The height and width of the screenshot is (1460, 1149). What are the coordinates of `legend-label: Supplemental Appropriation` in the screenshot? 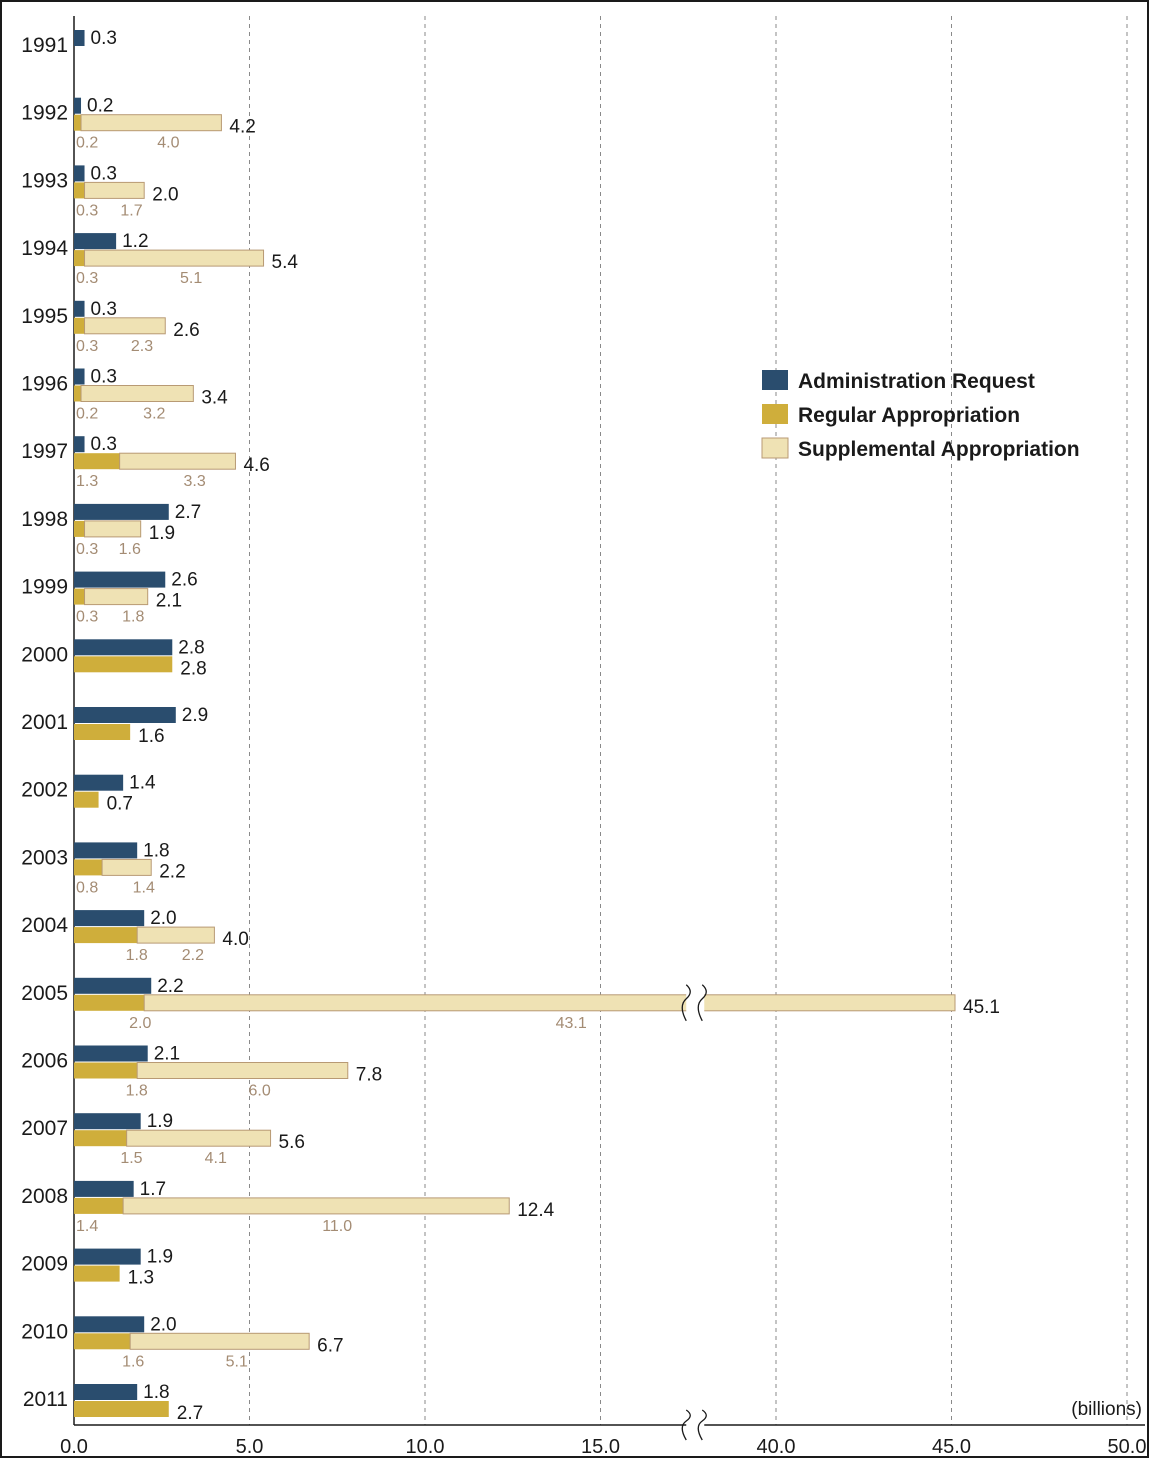 It's located at (939, 449).